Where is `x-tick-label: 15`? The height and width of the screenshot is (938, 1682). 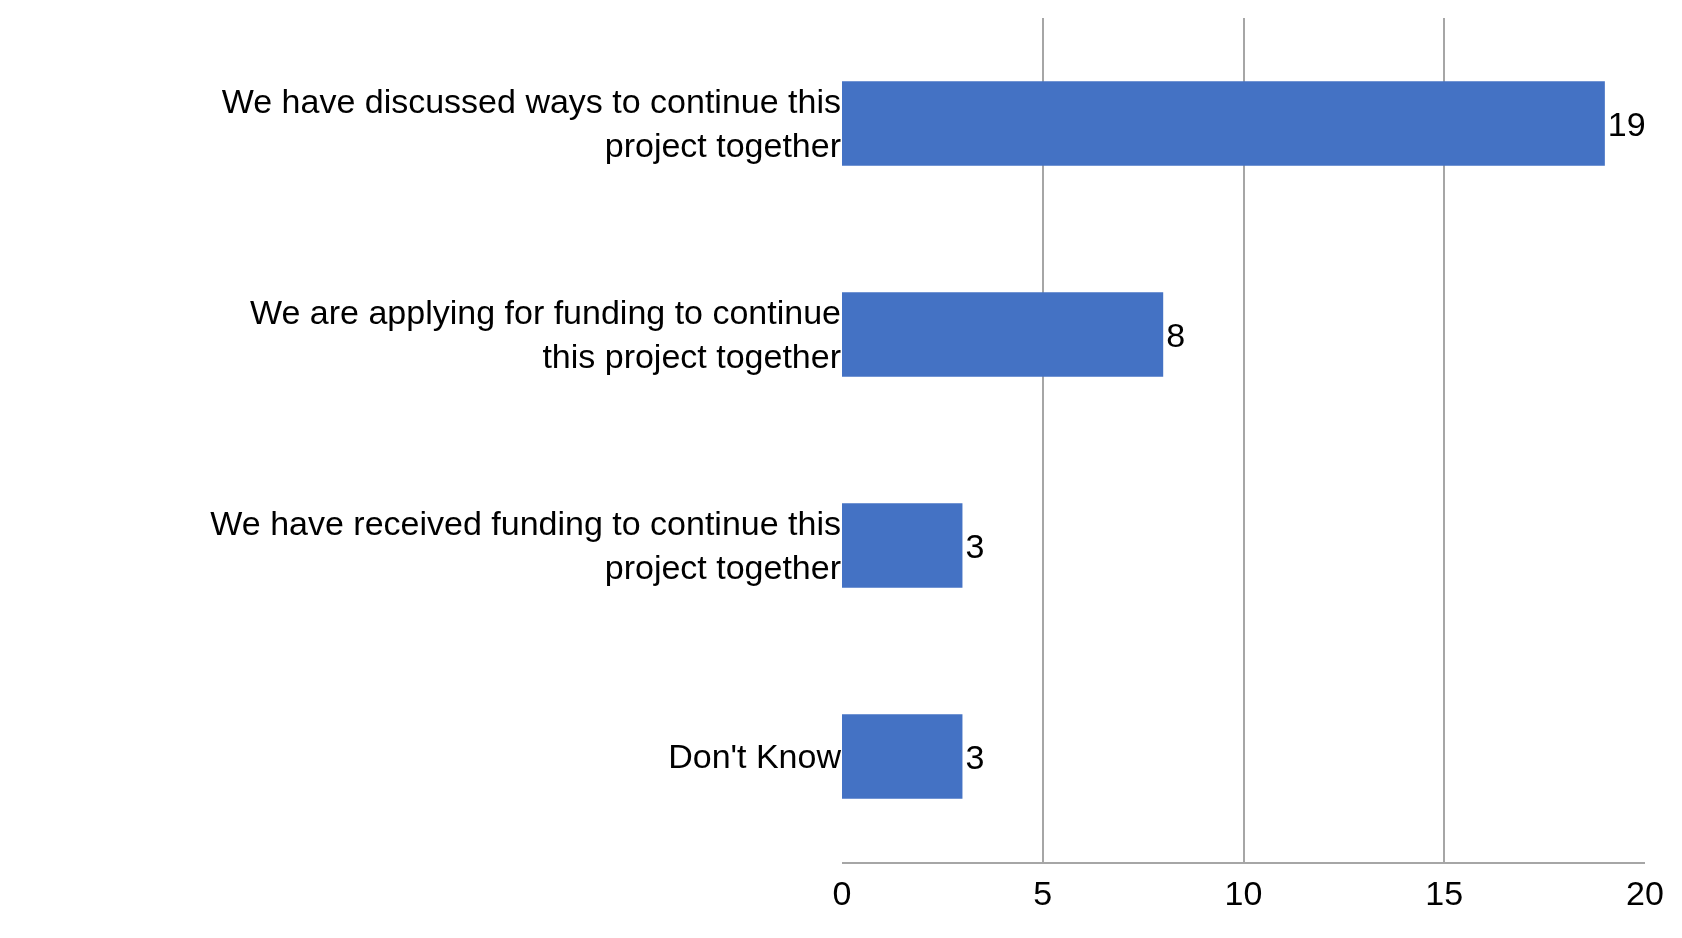
x-tick-label: 15 is located at coordinates (1444, 892).